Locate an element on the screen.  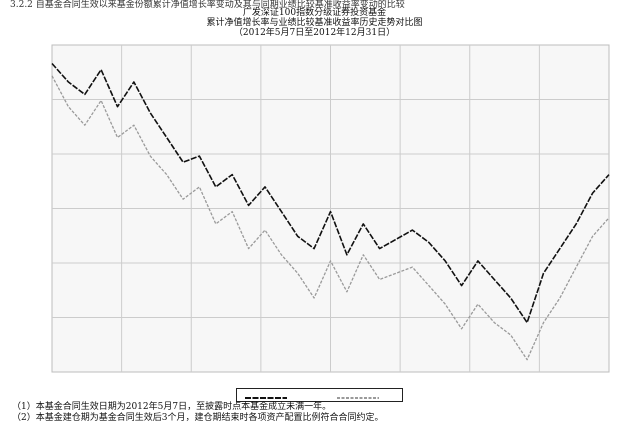
chart-period: （2012年5月7日至2012年12月31日） is located at coordinates (314, 33).